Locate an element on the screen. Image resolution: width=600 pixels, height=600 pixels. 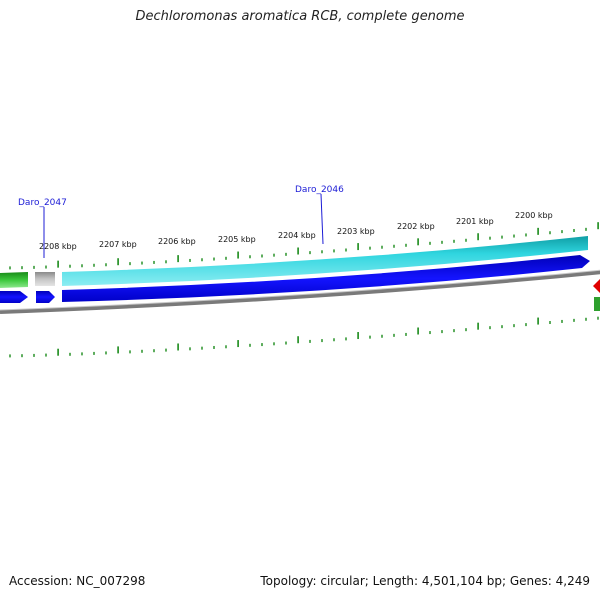
accession-text: Accession: NC_007298 is located at coordinates (77, 581).